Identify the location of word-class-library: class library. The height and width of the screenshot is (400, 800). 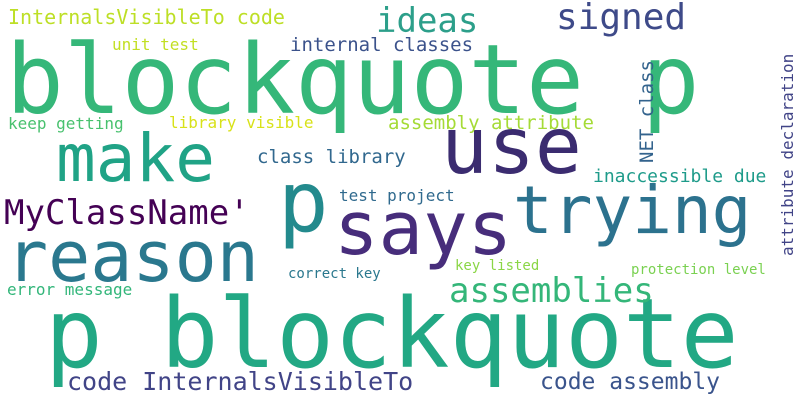
(331, 157).